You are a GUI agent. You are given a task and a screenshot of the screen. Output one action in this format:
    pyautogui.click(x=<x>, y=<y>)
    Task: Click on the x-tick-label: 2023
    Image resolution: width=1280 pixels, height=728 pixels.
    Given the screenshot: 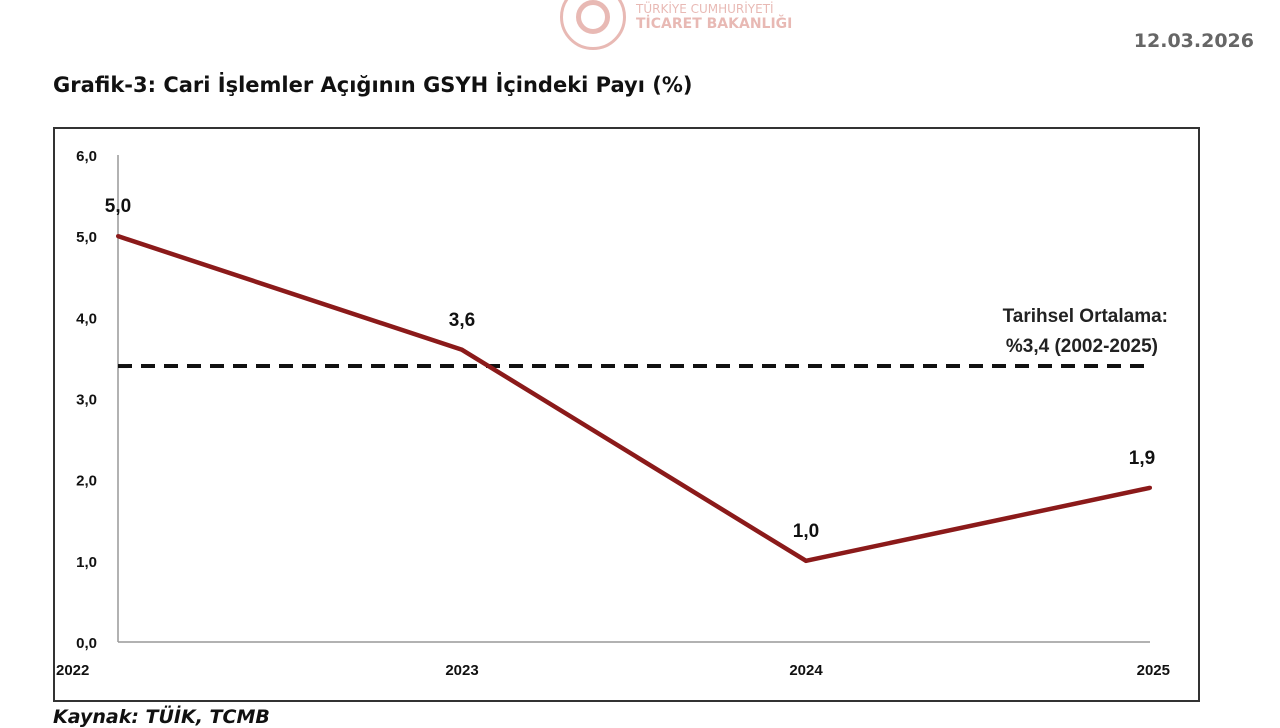 What is the action you would take?
    pyautogui.click(x=461, y=670)
    